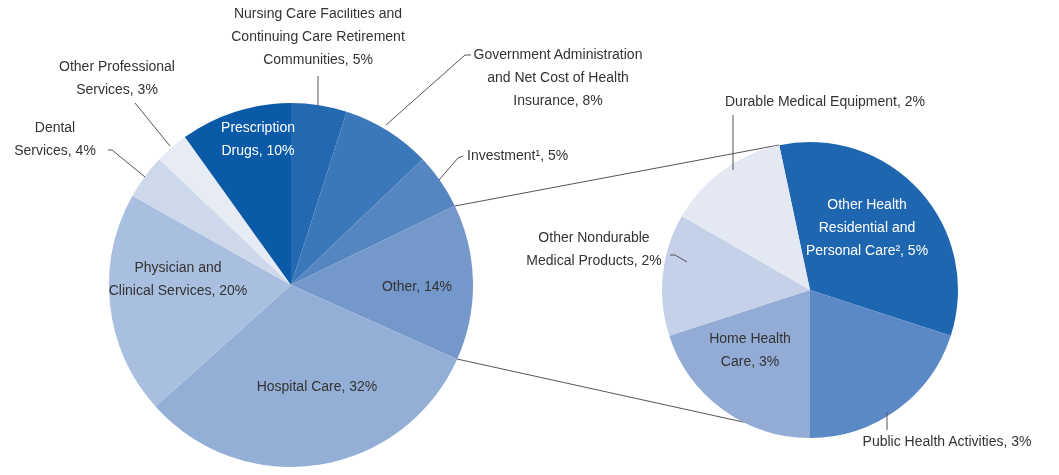 The image size is (1059, 475). I want to click on slice-label: Physician and Clinical Services, 20%, so click(178, 278).